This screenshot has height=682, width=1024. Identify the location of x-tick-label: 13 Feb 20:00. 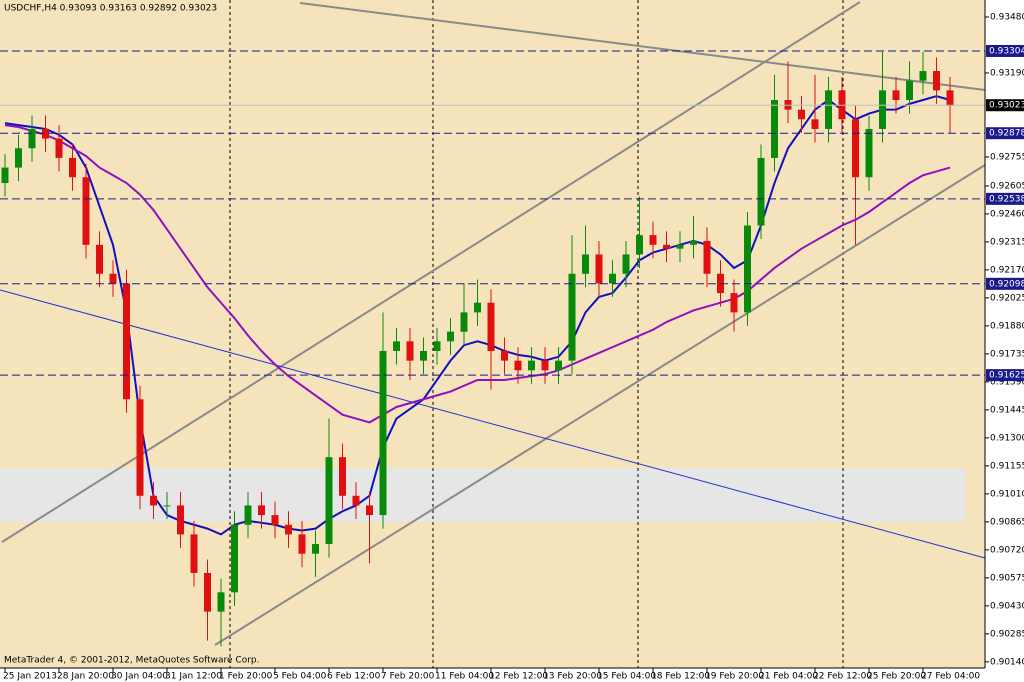
(572, 677).